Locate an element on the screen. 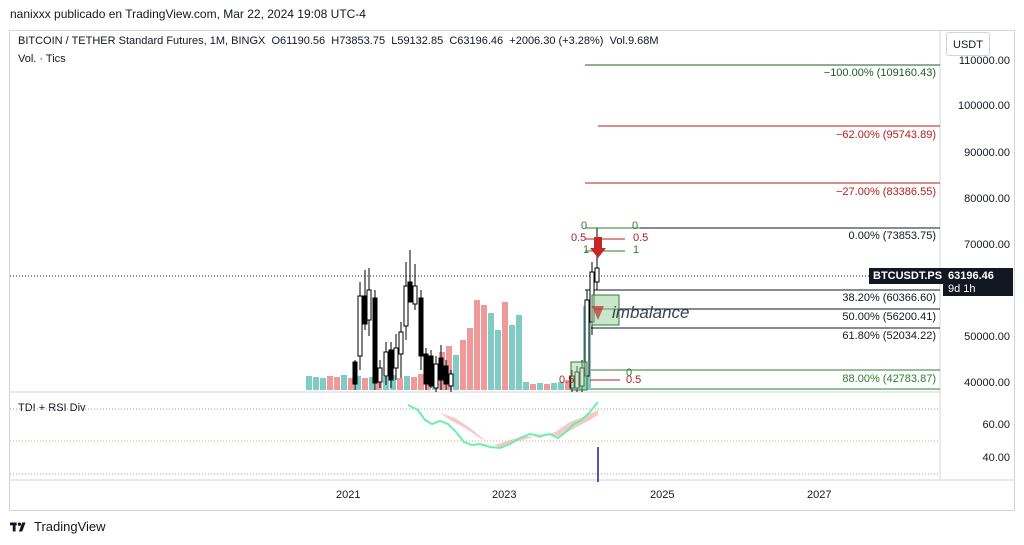  indicator-tick-60: 60.00 is located at coordinates (996, 425).